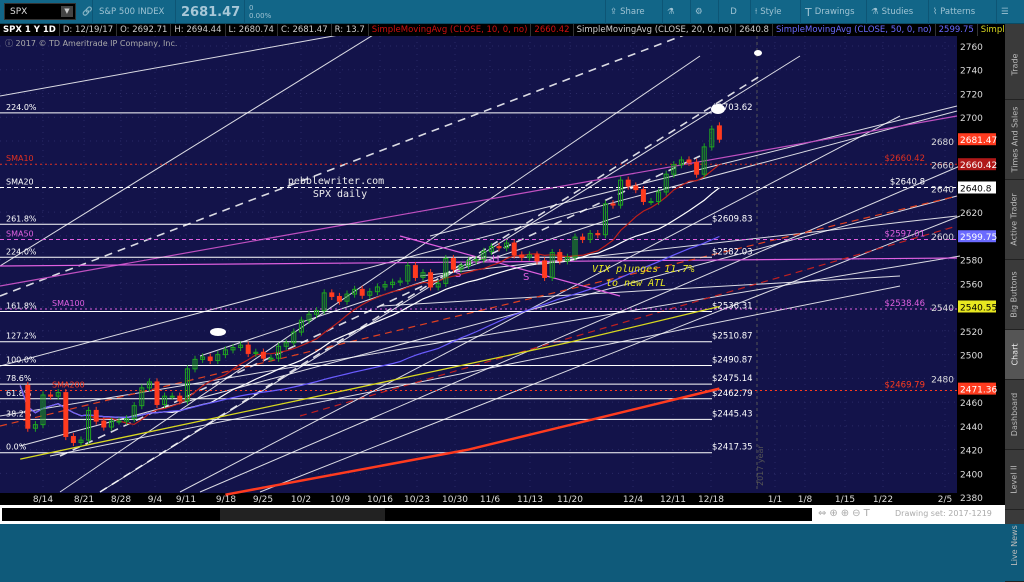  Describe the element at coordinates (1014, 415) in the screenshot. I see `sidebar-tab-dashboard: Dashboard` at that location.